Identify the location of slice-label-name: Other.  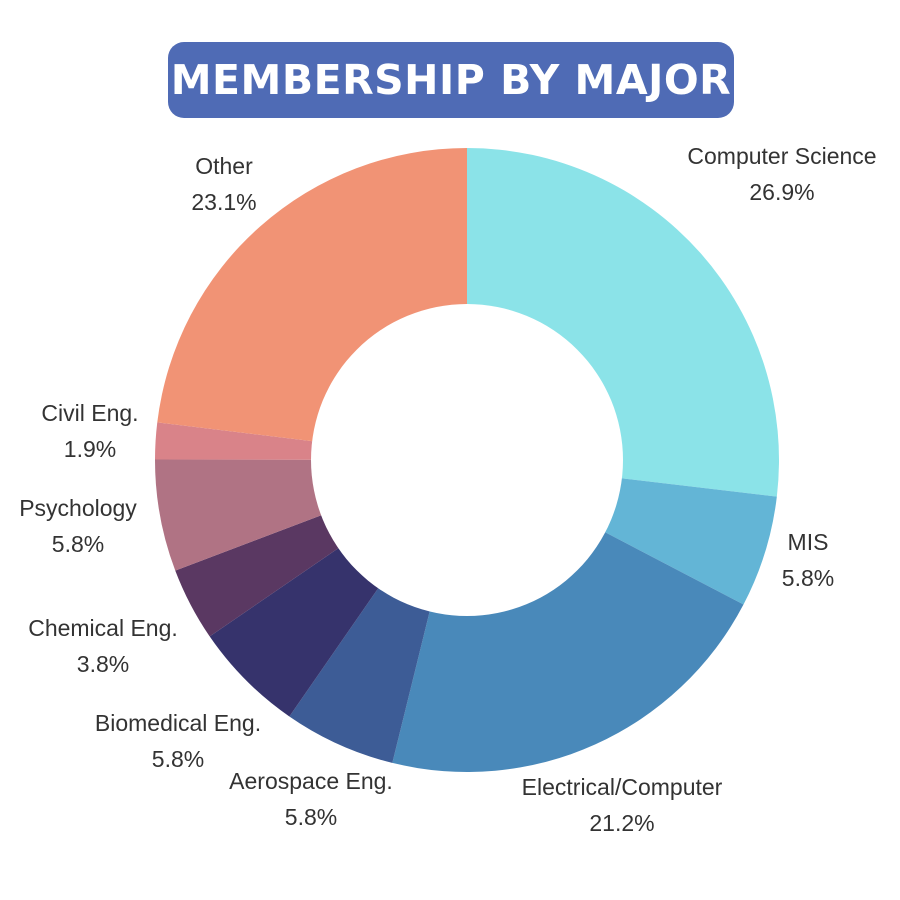
(224, 166).